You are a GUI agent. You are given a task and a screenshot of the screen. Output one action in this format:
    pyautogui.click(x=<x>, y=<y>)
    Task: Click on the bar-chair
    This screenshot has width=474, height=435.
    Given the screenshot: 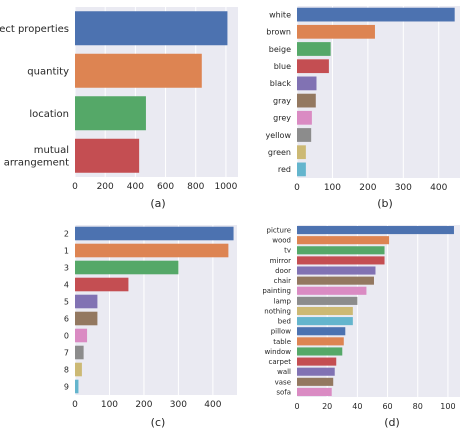 What is the action you would take?
    pyautogui.click(x=335, y=280)
    